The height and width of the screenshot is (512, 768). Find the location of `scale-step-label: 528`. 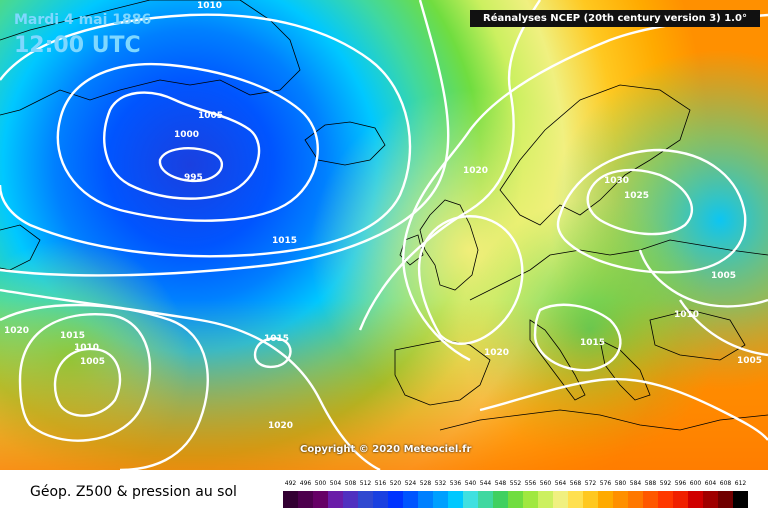

scale-step-label: 528 is located at coordinates (425, 483).